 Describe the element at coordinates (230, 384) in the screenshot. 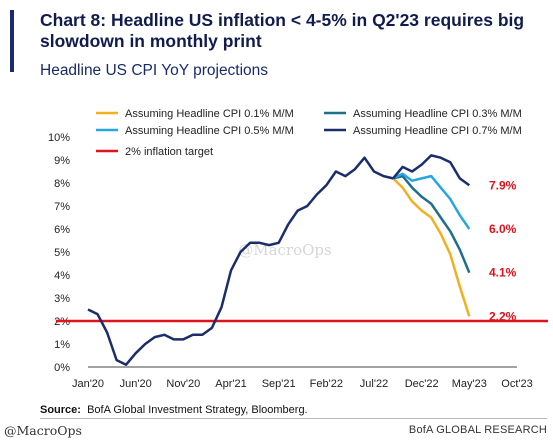

I see `x-tick-label: Apr'21` at that location.